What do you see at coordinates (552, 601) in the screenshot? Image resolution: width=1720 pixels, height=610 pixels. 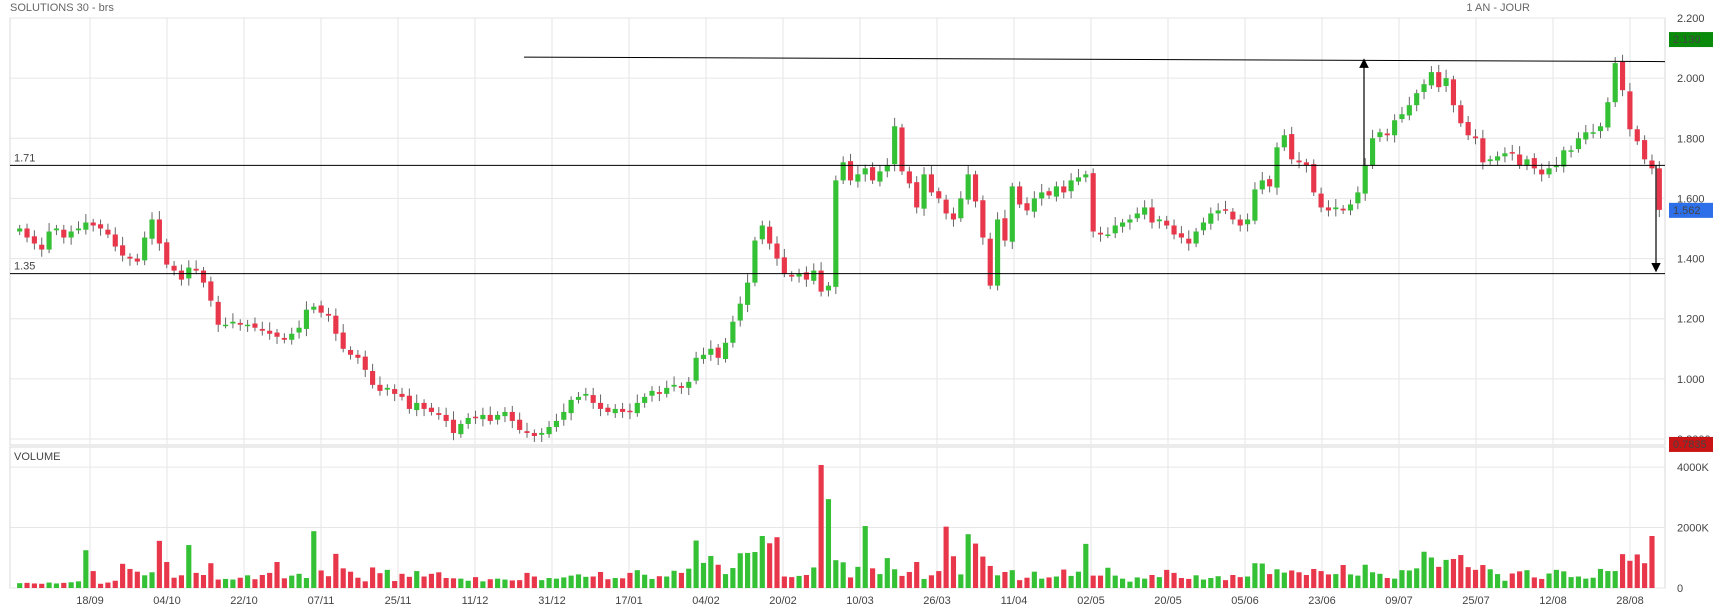 I see `x-tick-label: 31/12` at bounding box center [552, 601].